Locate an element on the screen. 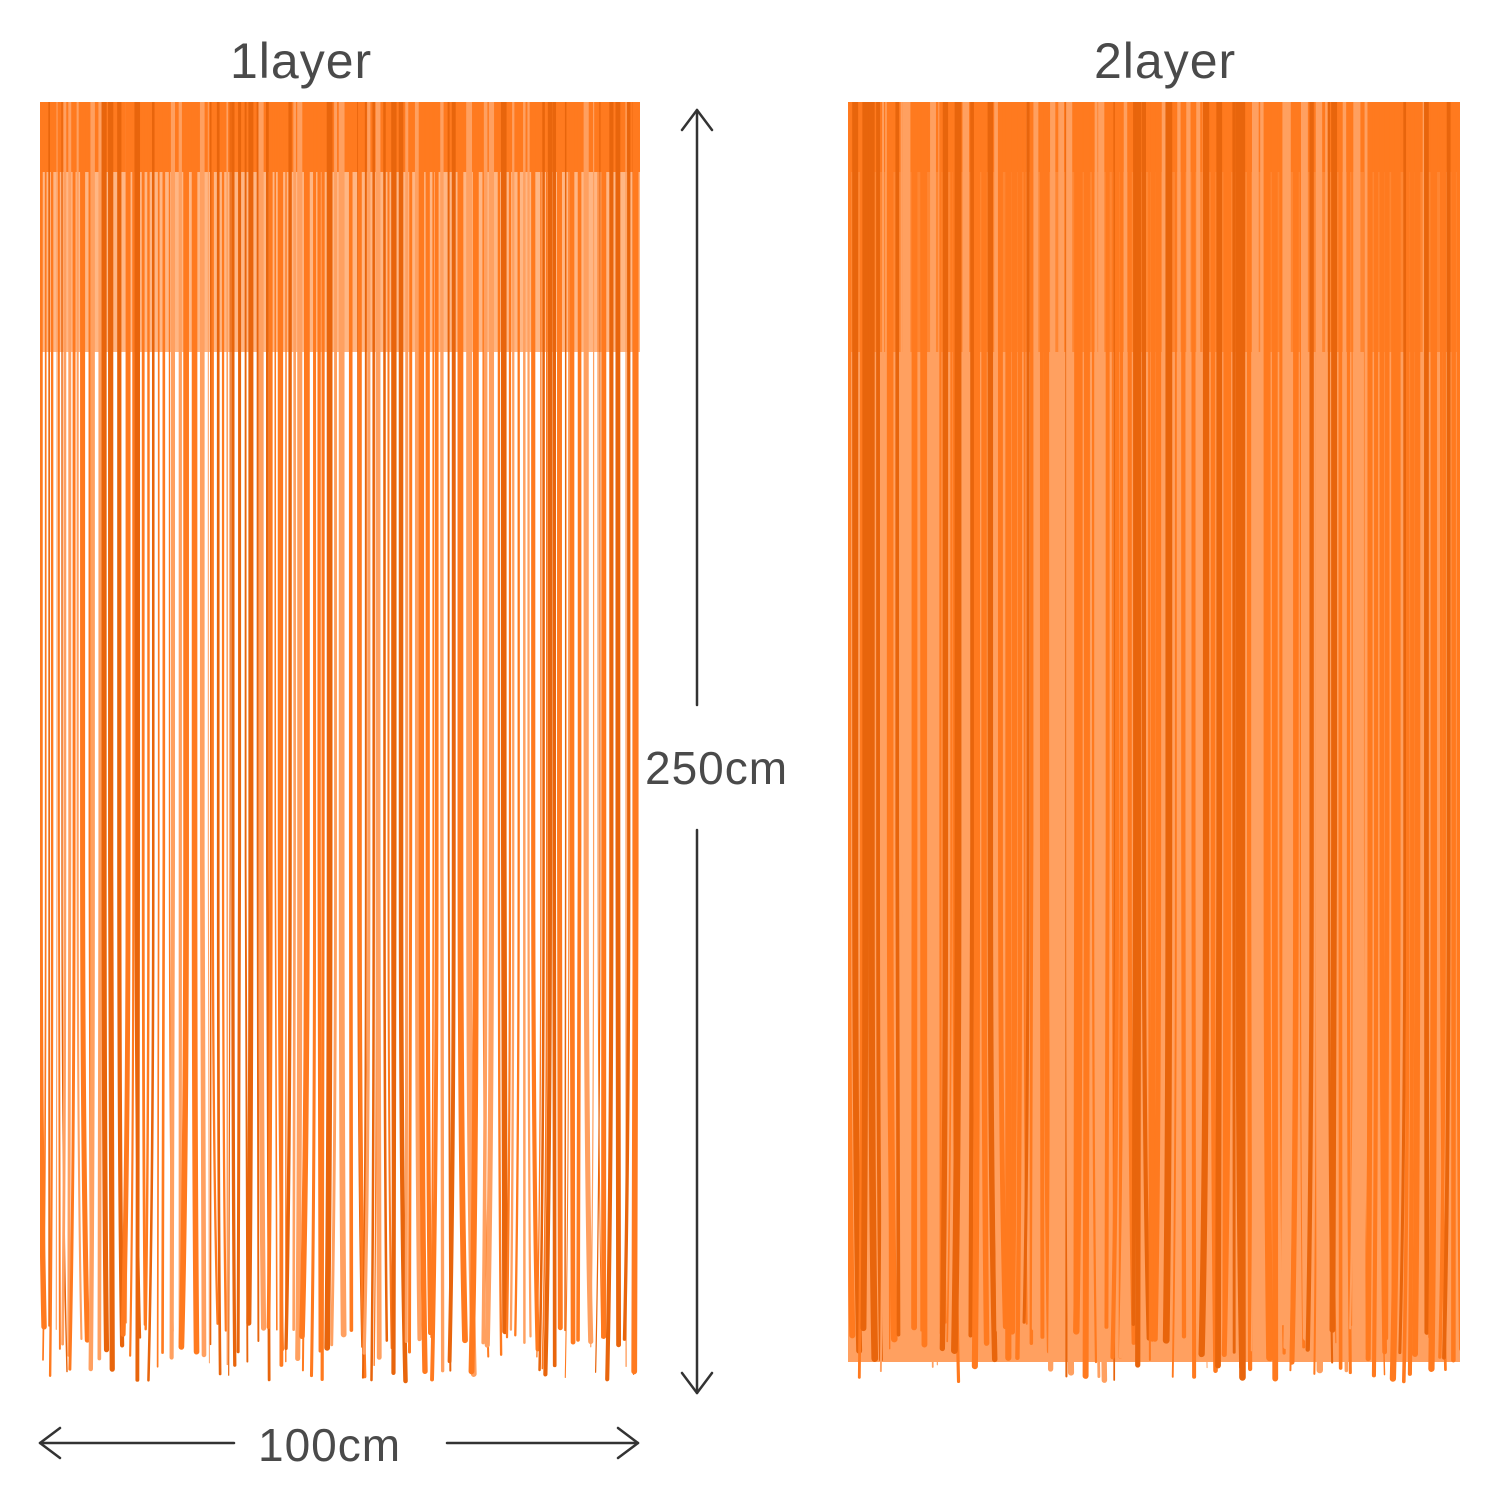 The height and width of the screenshot is (1500, 1500). layer1-label: 1layer is located at coordinates (301, 61).